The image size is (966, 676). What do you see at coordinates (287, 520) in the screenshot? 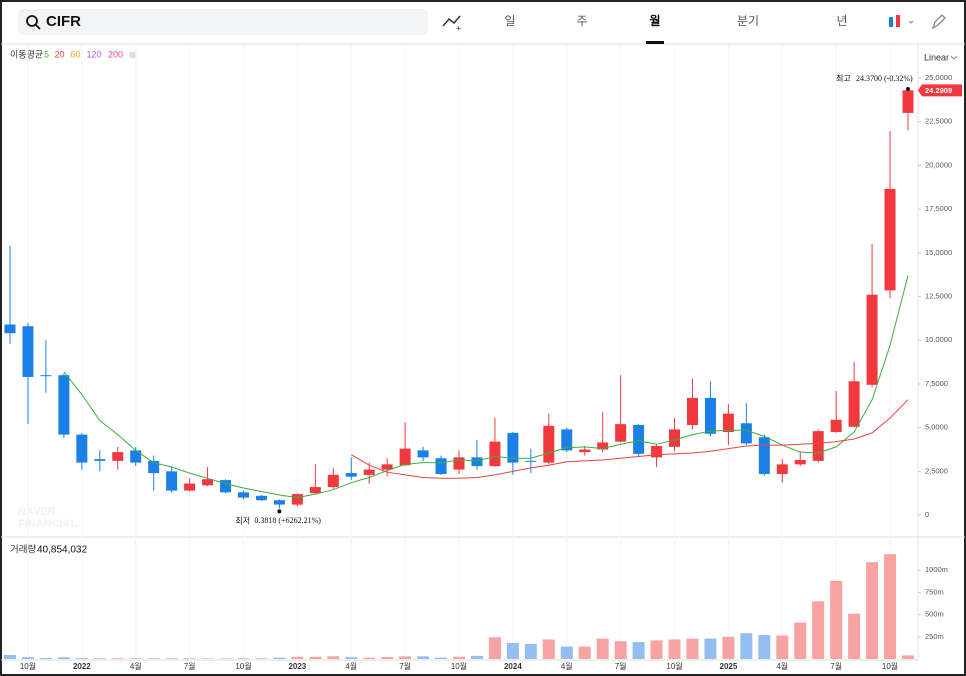
I see `low-annotation: 0.3818 (+6262.21%)` at bounding box center [287, 520].